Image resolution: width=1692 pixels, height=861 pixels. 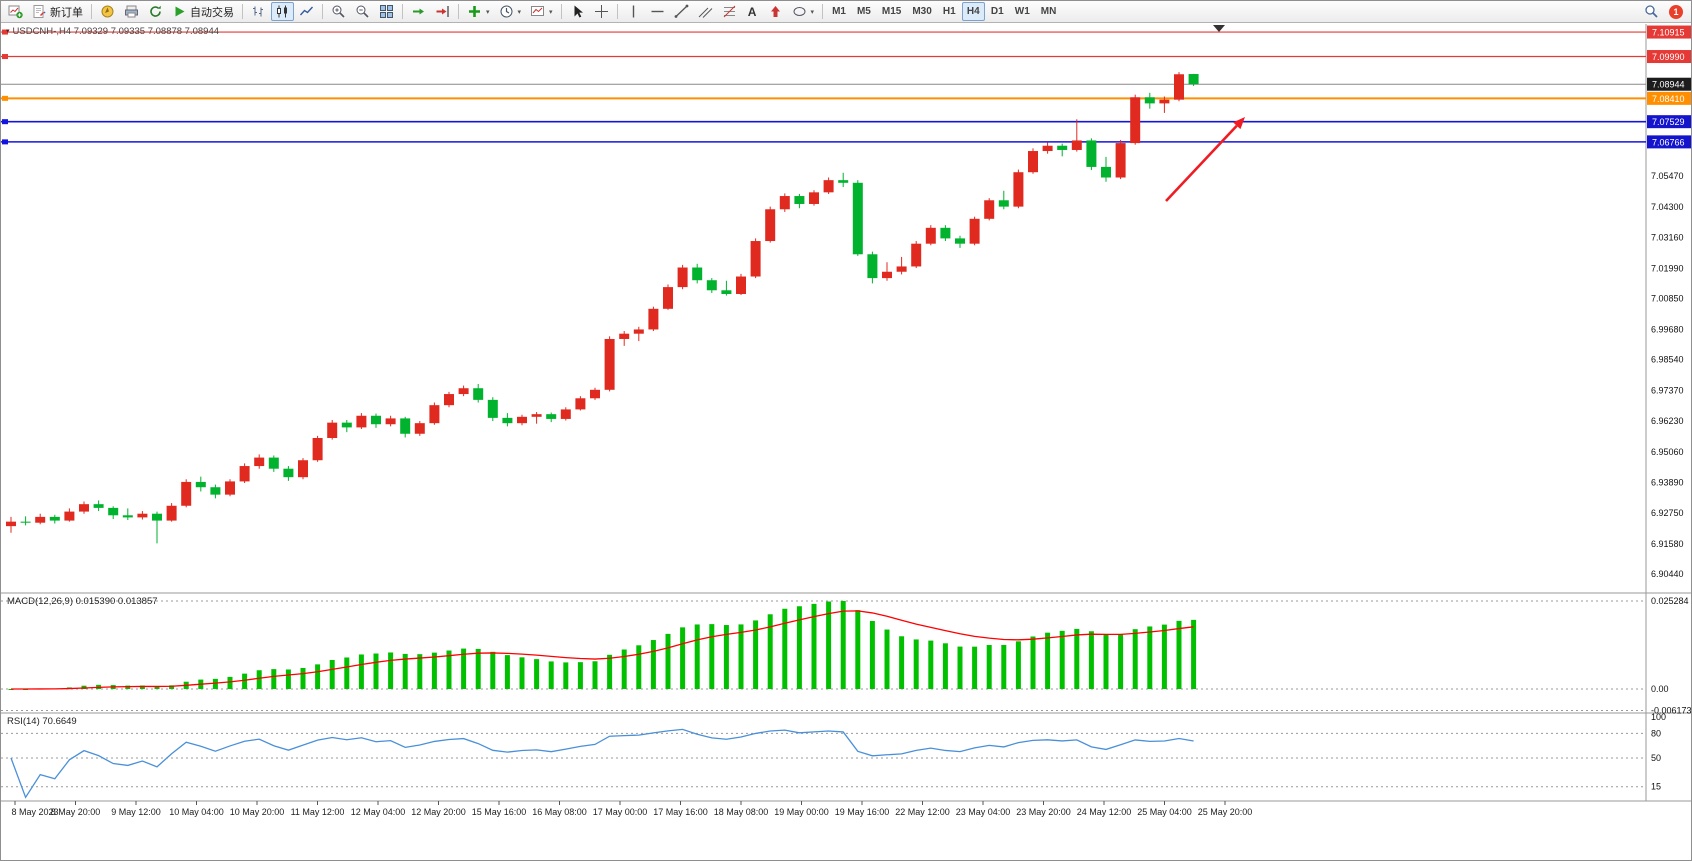 I want to click on time-axis-label: 16 May 08:00, so click(x=559, y=812).